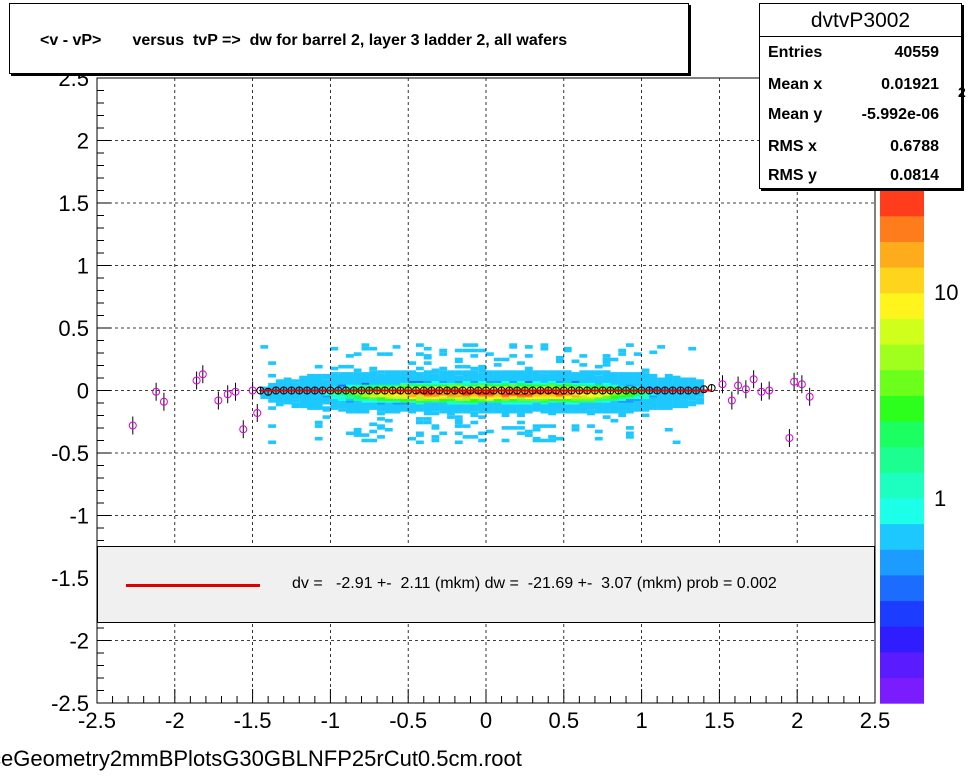  What do you see at coordinates (73, 328) in the screenshot?
I see `y-tick-label: 0.5` at bounding box center [73, 328].